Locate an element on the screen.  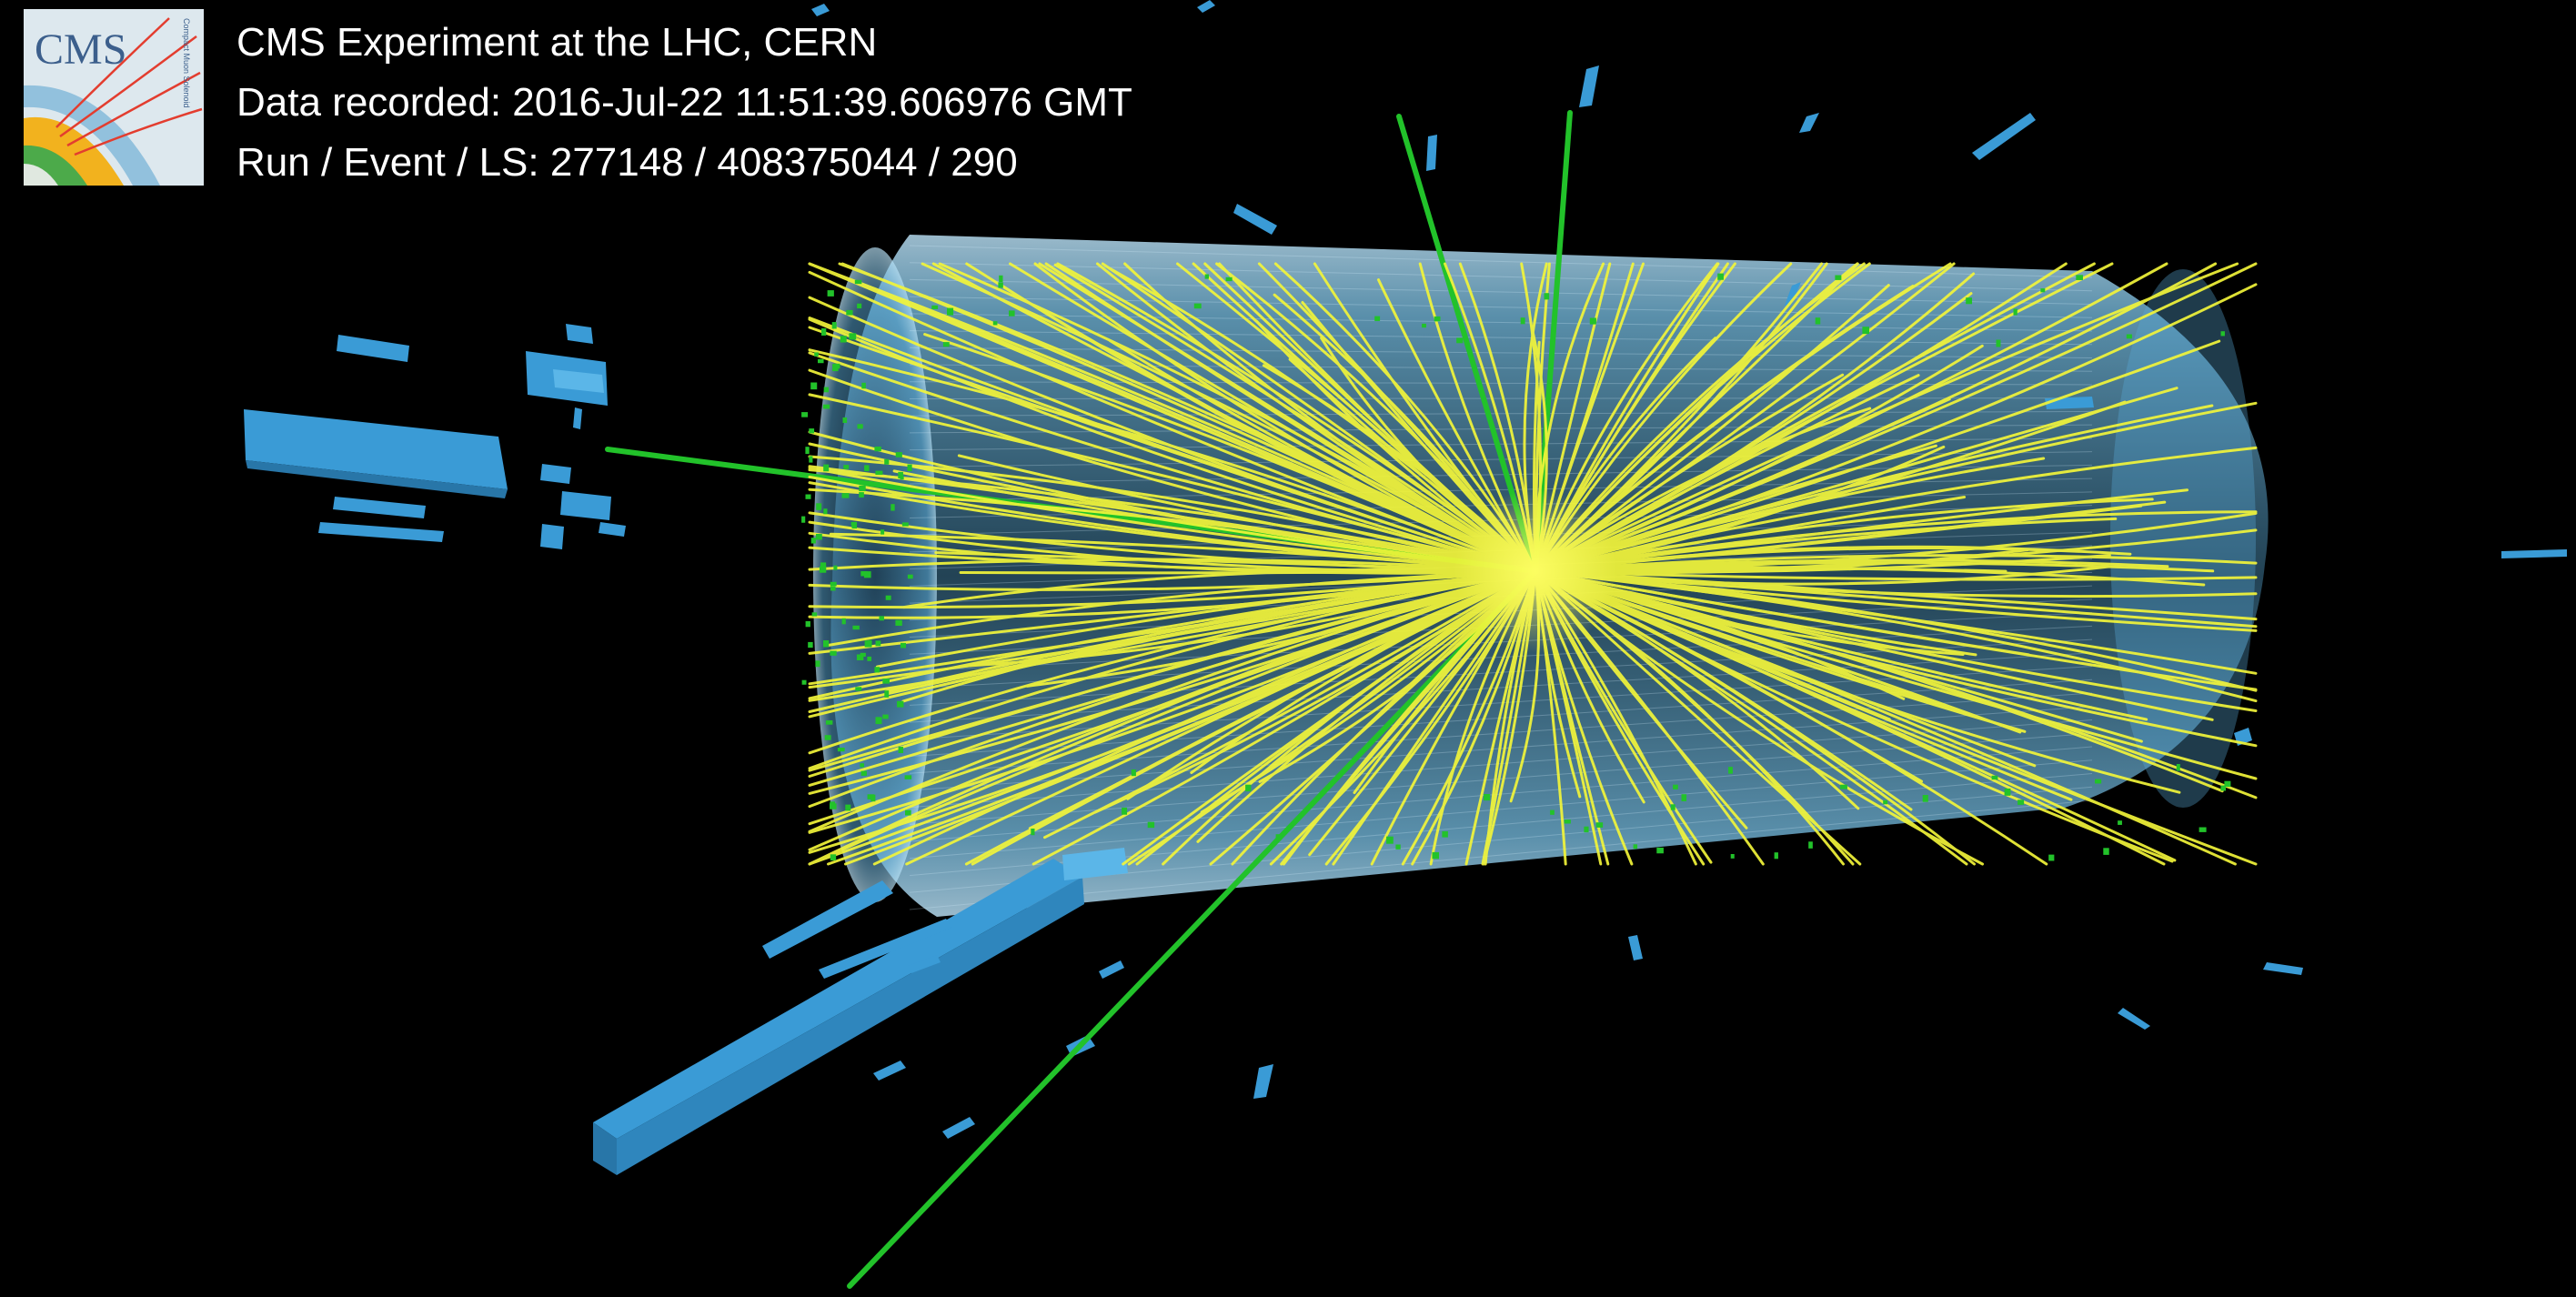
interaction-vertex is located at coordinates (1535, 571).